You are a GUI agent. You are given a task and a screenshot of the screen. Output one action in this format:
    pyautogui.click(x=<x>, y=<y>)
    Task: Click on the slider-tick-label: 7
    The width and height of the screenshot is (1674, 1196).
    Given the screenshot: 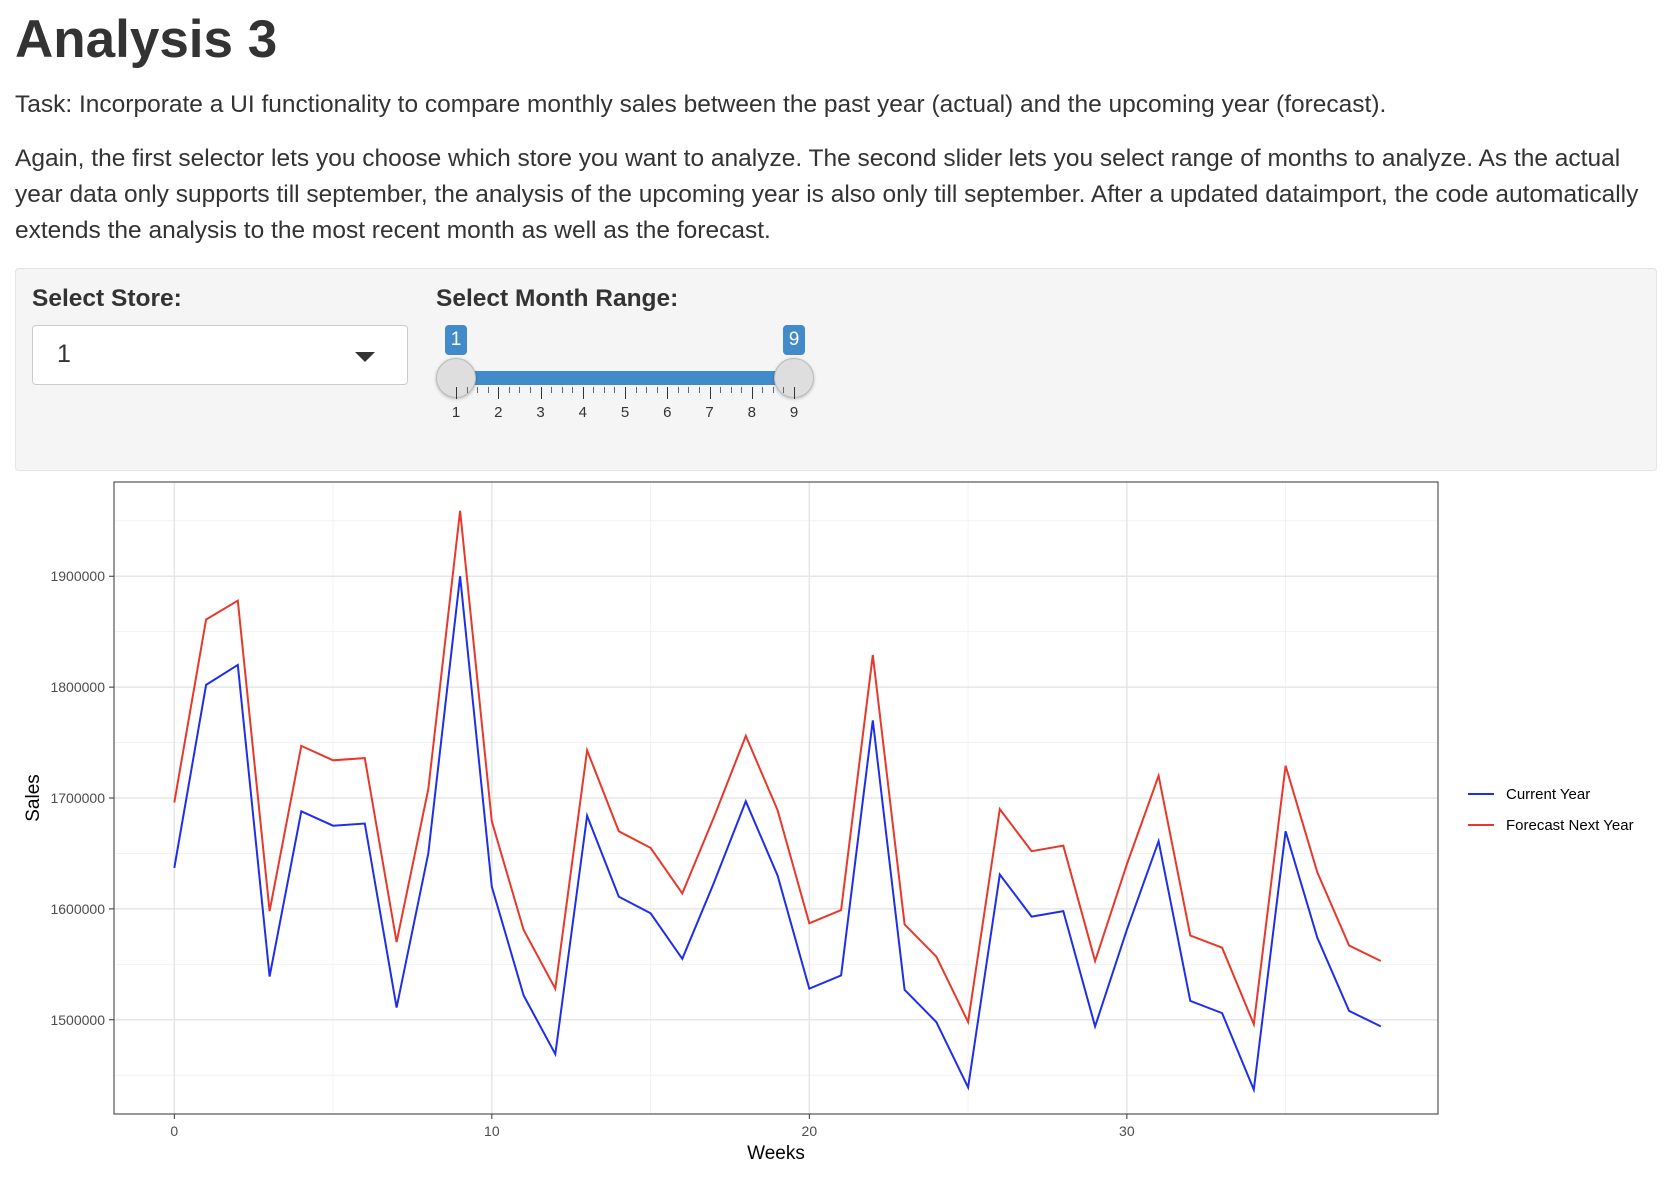 What is the action you would take?
    pyautogui.click(x=709, y=412)
    